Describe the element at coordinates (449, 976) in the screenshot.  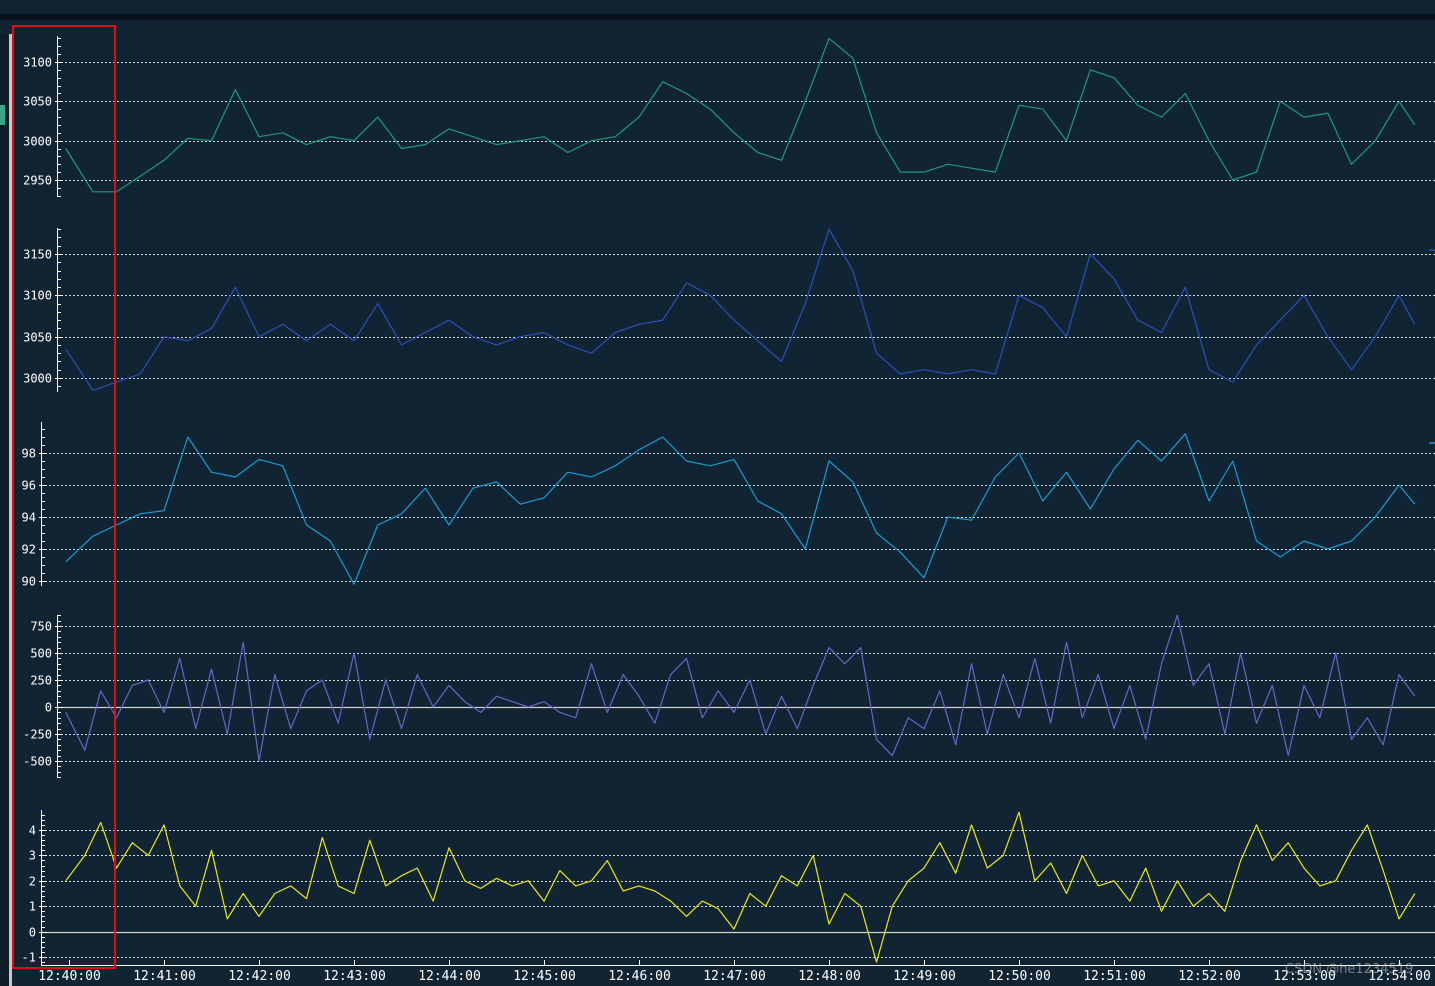
I see `x-tick-label: 12:44:00` at that location.